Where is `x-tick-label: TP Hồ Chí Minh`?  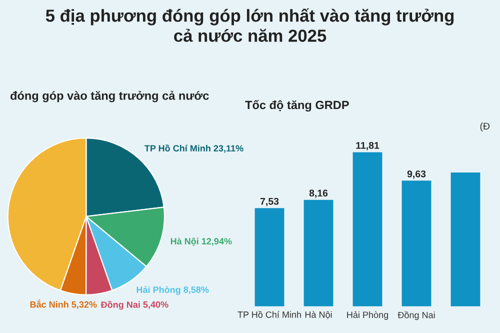 x-tick-label: TP Hồ Chí Minh is located at coordinates (269, 314).